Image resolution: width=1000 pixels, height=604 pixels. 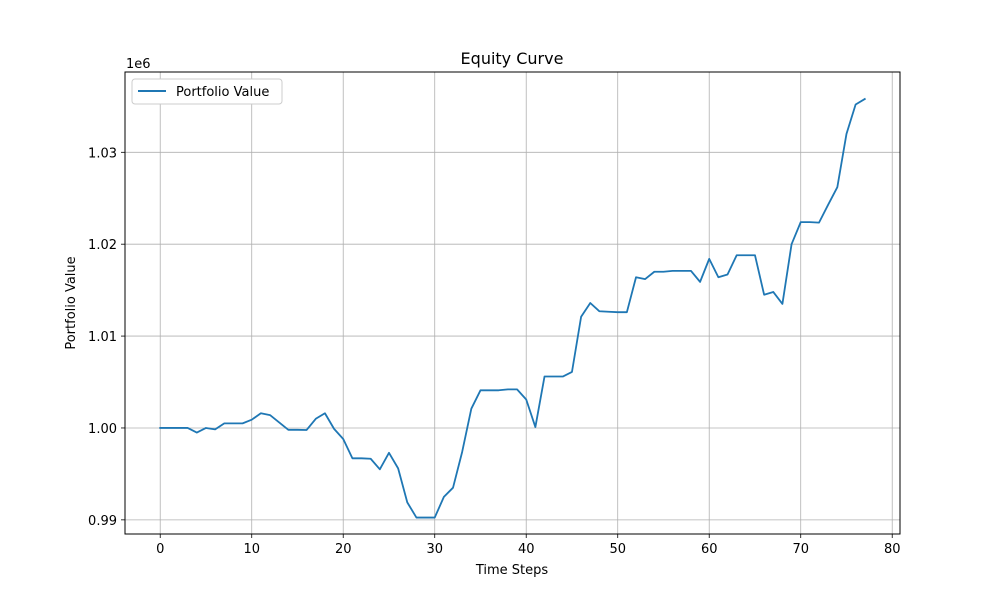 What do you see at coordinates (512, 570) in the screenshot?
I see `x-axis-label: Time Steps` at bounding box center [512, 570].